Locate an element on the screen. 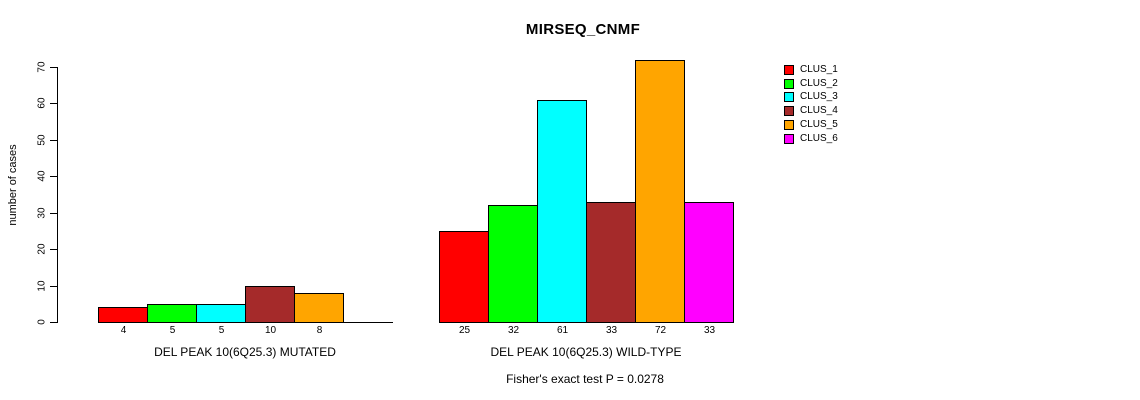  legend-item-label: CLUS_4 is located at coordinates (819, 110).